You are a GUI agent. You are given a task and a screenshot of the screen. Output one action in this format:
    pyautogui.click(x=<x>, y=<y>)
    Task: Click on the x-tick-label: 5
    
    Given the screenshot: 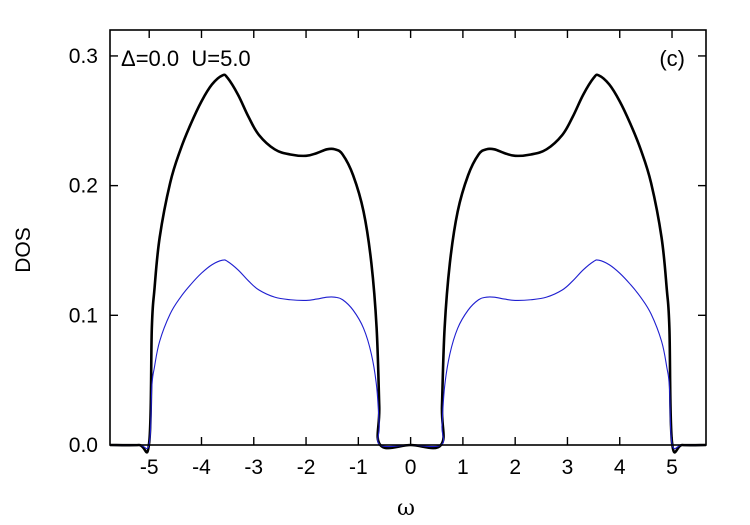 What is the action you would take?
    pyautogui.click(x=672, y=467)
    